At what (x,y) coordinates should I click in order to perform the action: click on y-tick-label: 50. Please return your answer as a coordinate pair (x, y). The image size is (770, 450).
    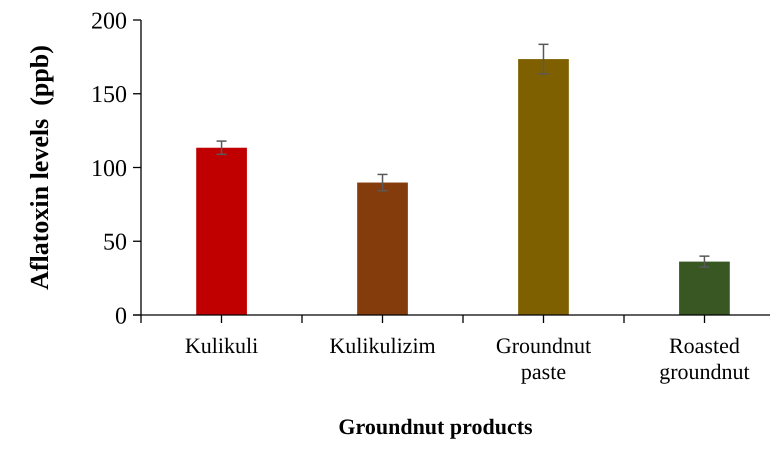
    Looking at the image, I should click on (115, 243).